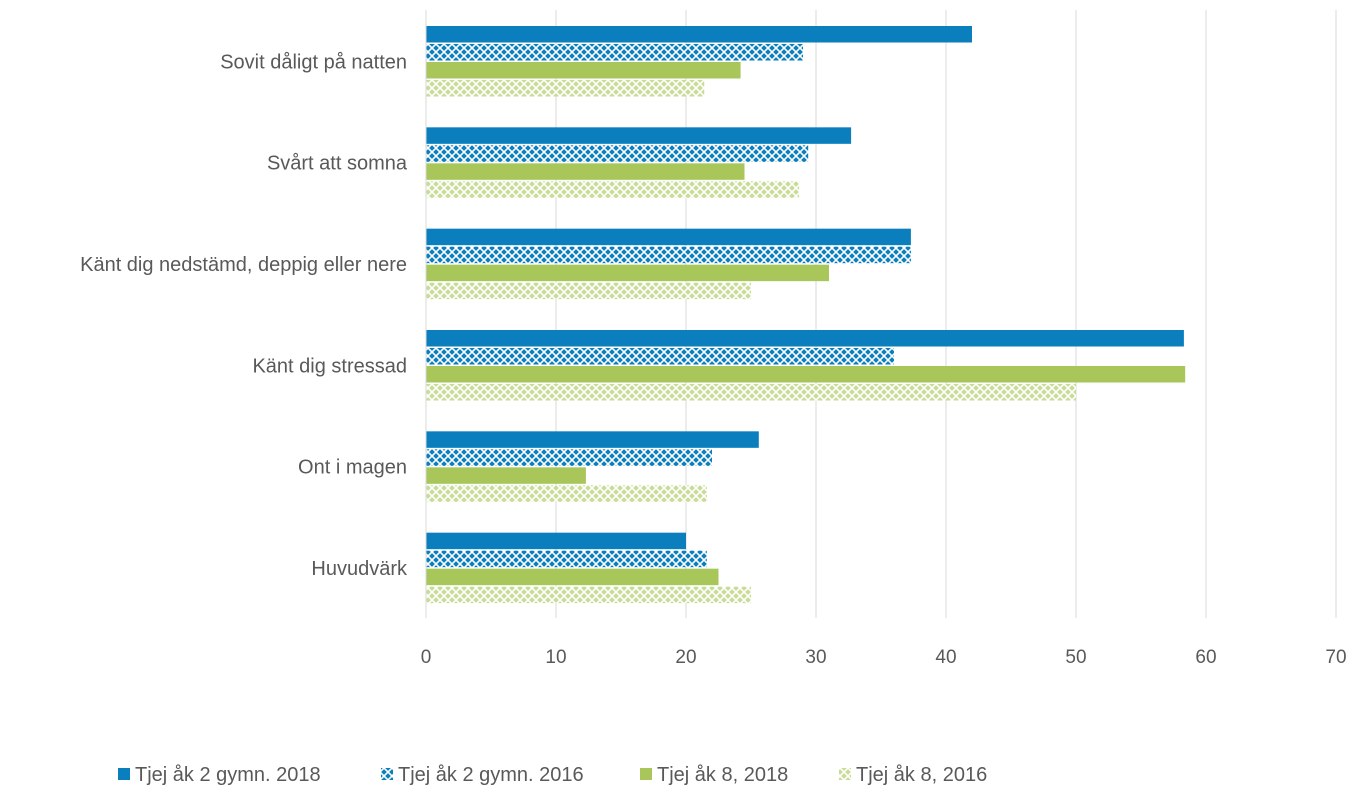 This screenshot has height=799, width=1353. What do you see at coordinates (555, 657) in the screenshot?
I see `x-tick-label: 10` at bounding box center [555, 657].